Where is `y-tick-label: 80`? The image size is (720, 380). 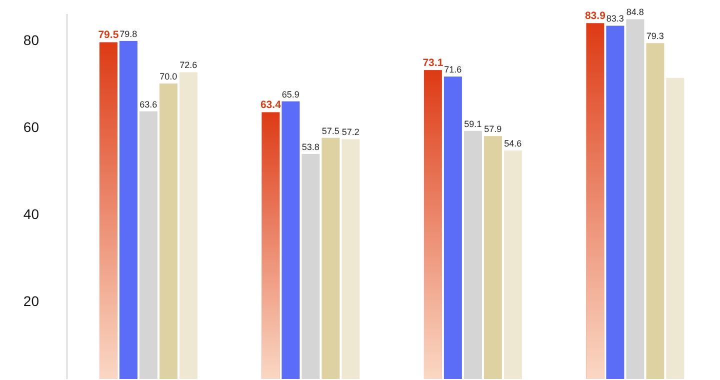 y-tick-label: 80 is located at coordinates (31, 40).